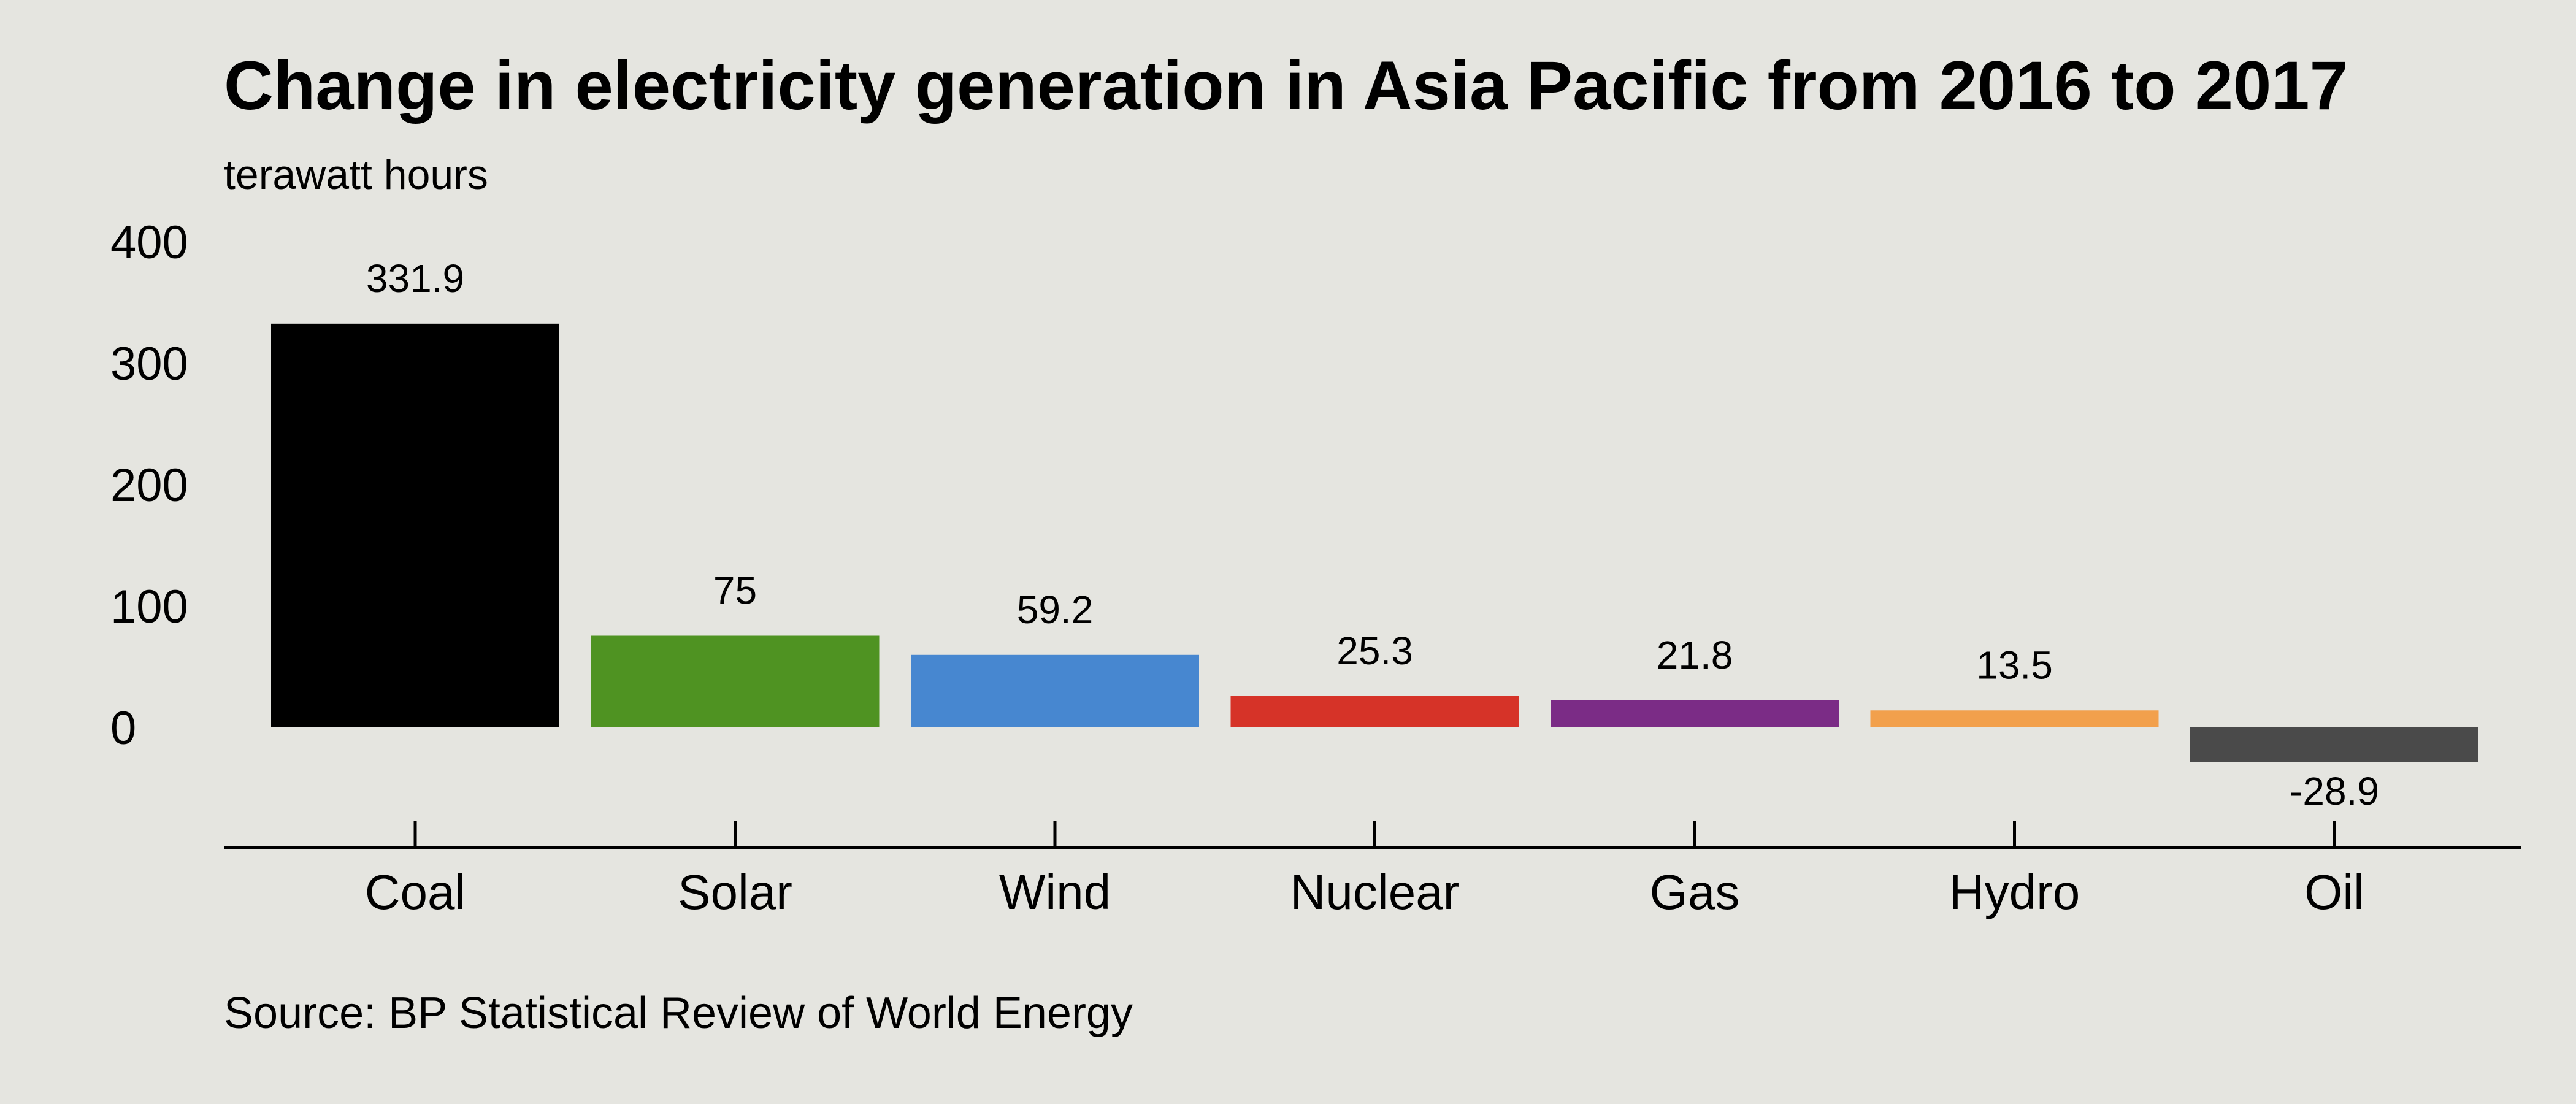 The width and height of the screenshot is (2576, 1104). I want to click on chart-subtitle: terawatt hours, so click(356, 174).